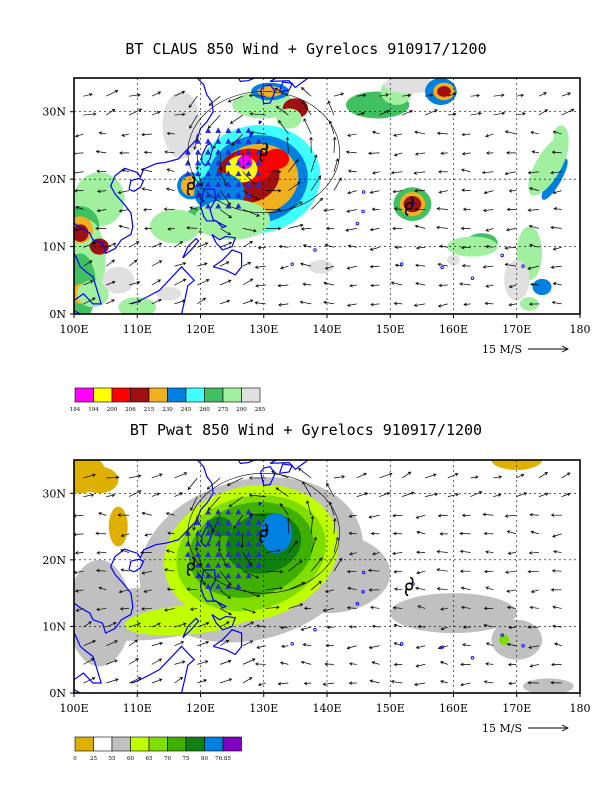  What do you see at coordinates (130, 410) in the screenshot?
I see `colorbar-label: 206` at bounding box center [130, 410].